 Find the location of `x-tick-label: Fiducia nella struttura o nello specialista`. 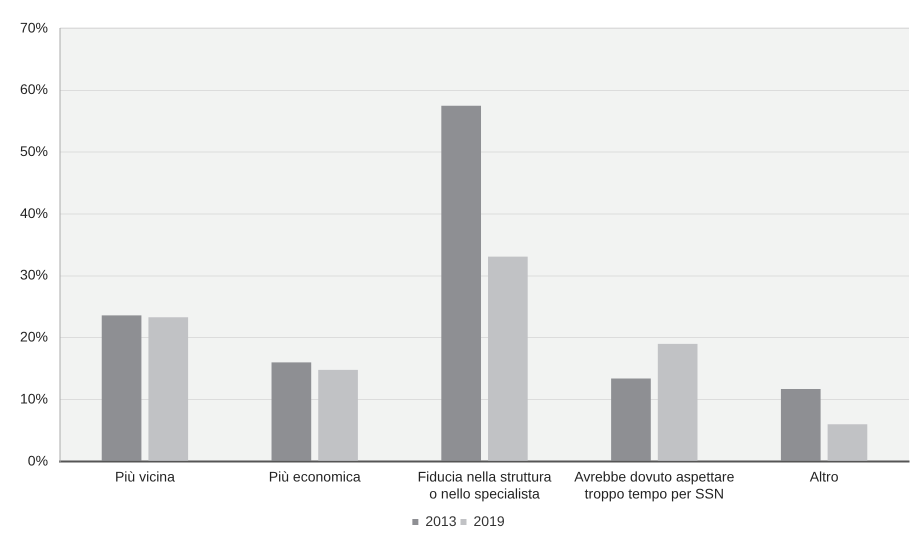

x-tick-label: Fiducia nella struttura o nello specialista is located at coordinates (485, 485).